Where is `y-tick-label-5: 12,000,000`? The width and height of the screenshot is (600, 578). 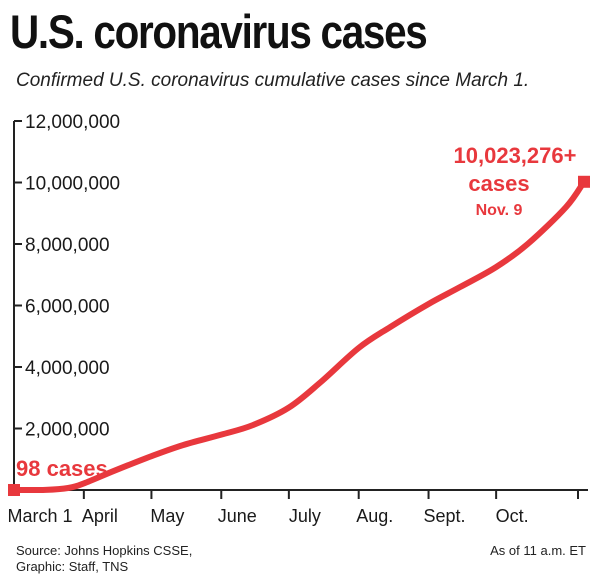
y-tick-label-5: 12,000,000 is located at coordinates (72, 122).